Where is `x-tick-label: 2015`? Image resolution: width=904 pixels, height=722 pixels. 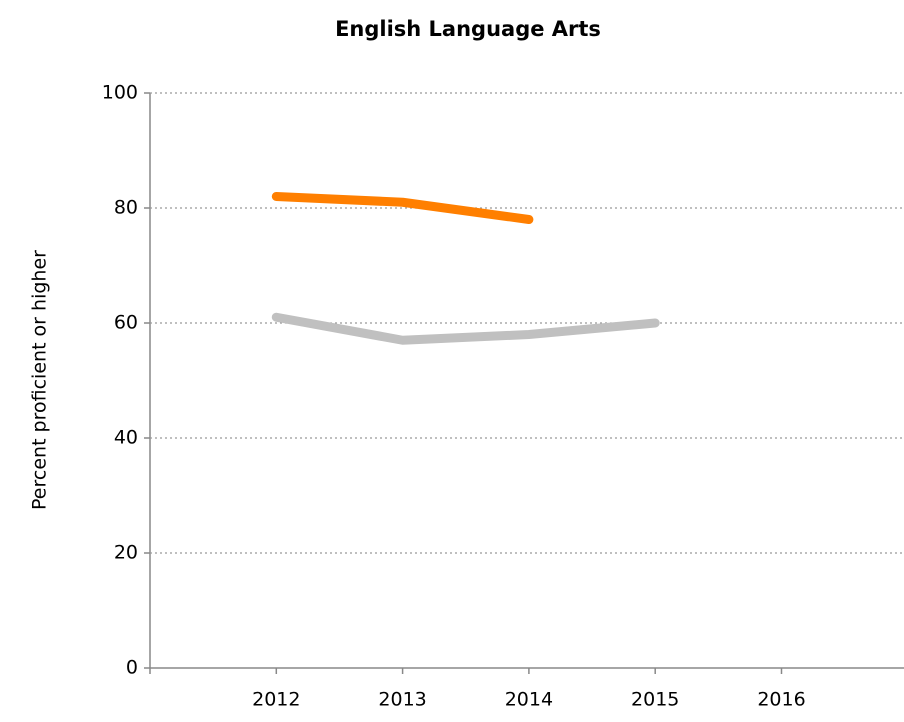 x-tick-label: 2015 is located at coordinates (655, 700).